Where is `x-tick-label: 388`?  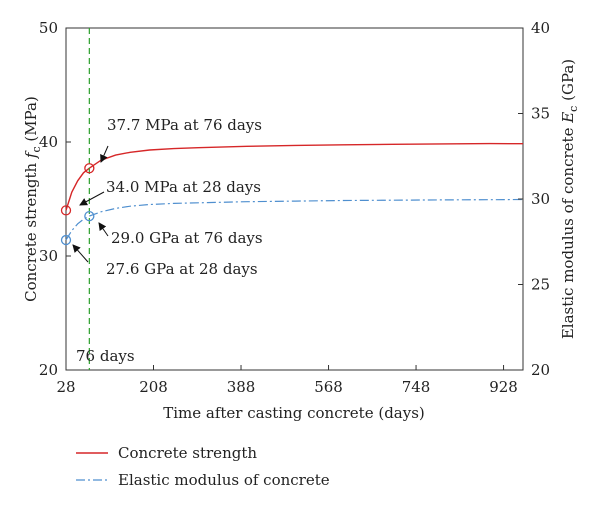 x-tick-label: 388 is located at coordinates (241, 387).